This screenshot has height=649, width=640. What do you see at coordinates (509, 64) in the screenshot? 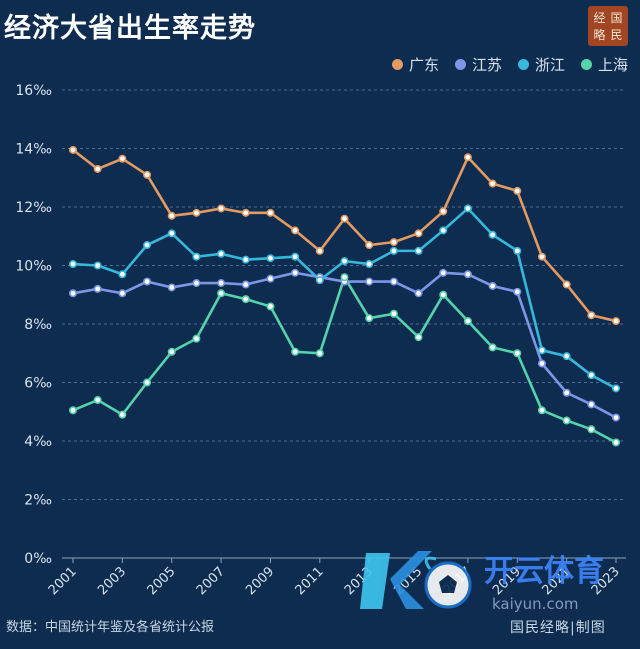
I see `chart-legend: 广东 江苏 浙江 上海` at bounding box center [509, 64].